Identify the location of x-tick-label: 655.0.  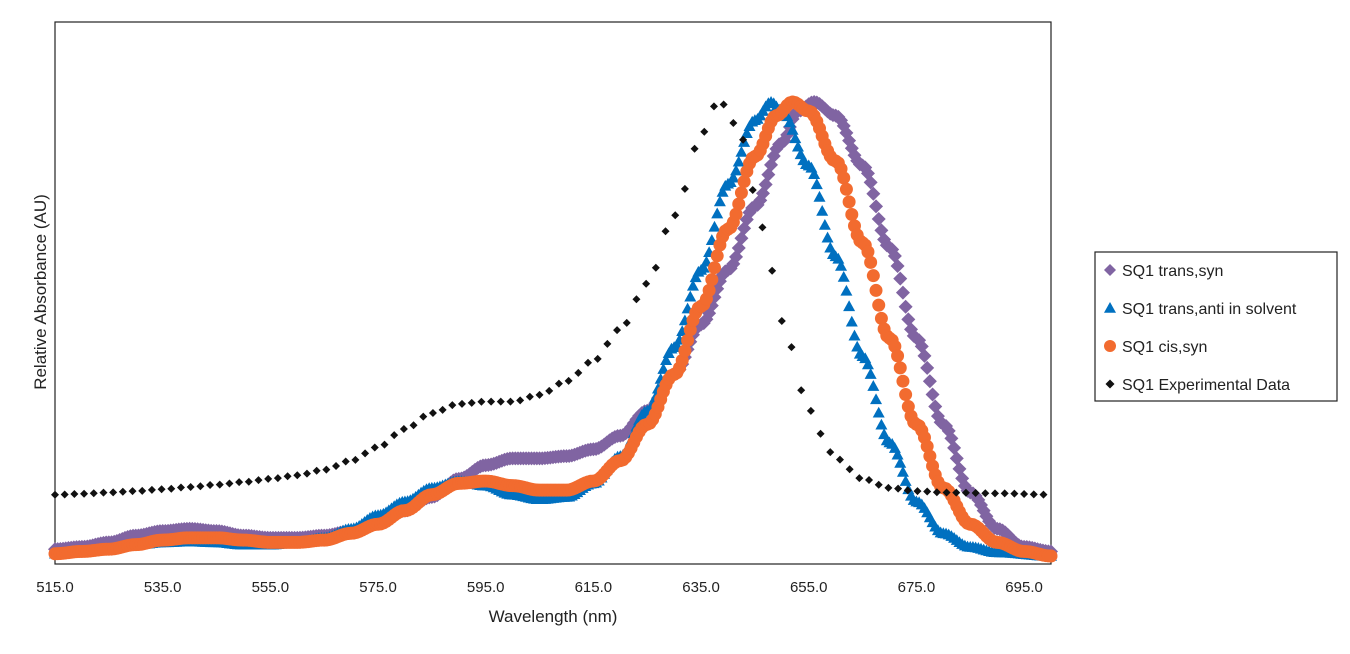
(809, 587).